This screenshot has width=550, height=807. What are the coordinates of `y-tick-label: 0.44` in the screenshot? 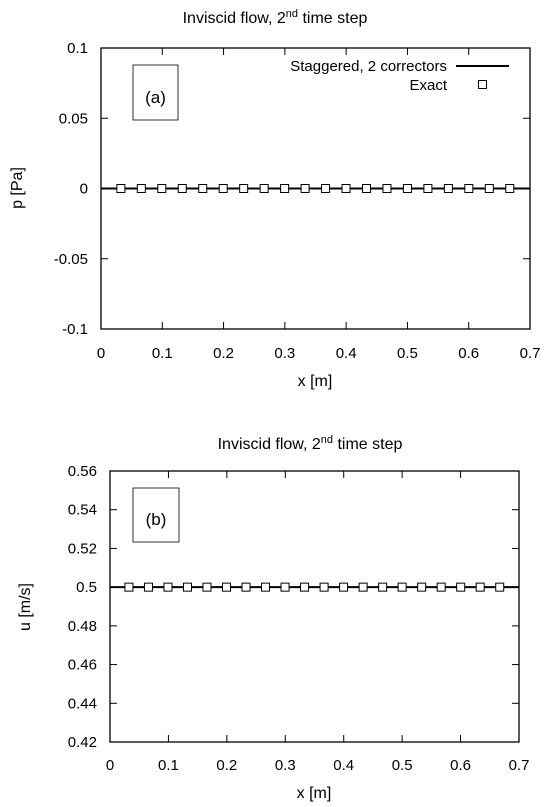 It's located at (82, 703).